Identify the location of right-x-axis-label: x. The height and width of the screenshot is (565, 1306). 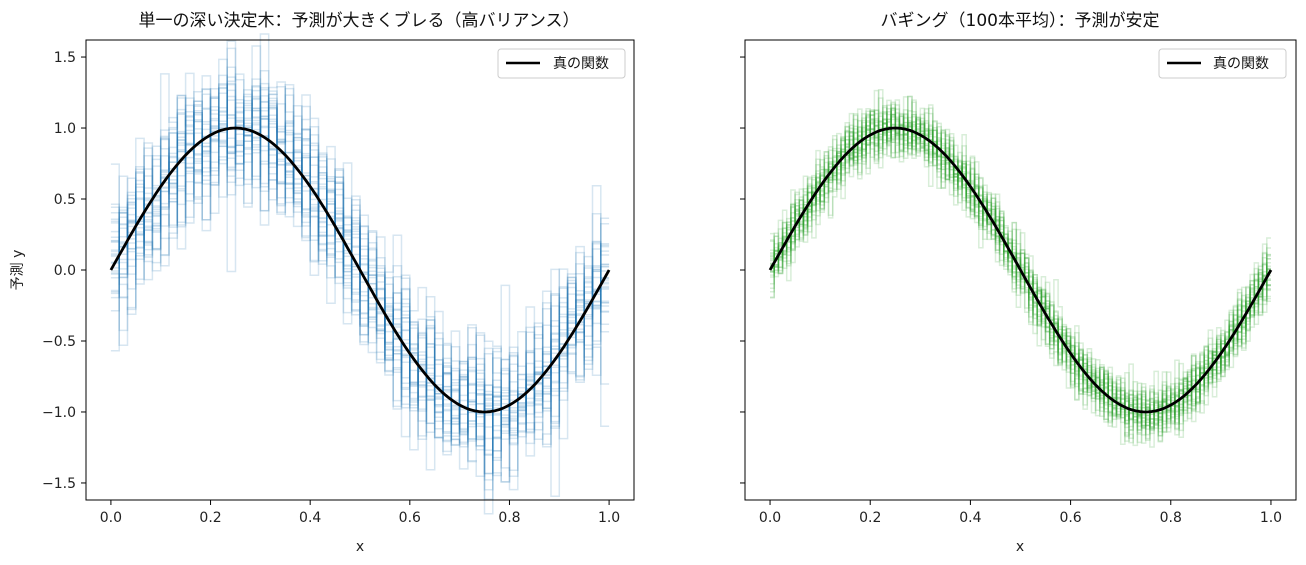
(1020, 547).